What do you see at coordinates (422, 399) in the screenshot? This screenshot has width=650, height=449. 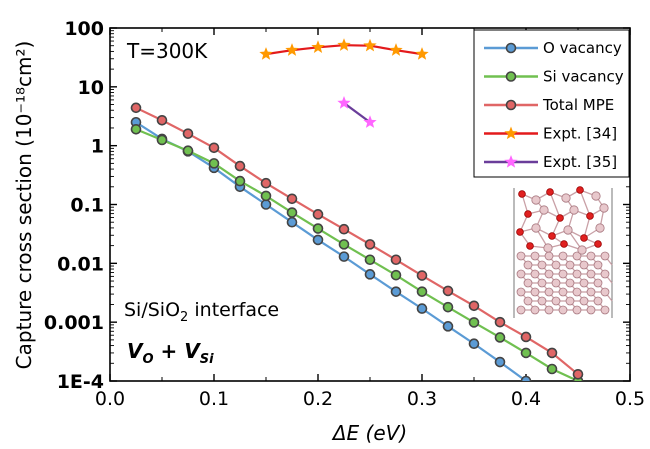 I see `x-tick-label: 0.3` at bounding box center [422, 399].